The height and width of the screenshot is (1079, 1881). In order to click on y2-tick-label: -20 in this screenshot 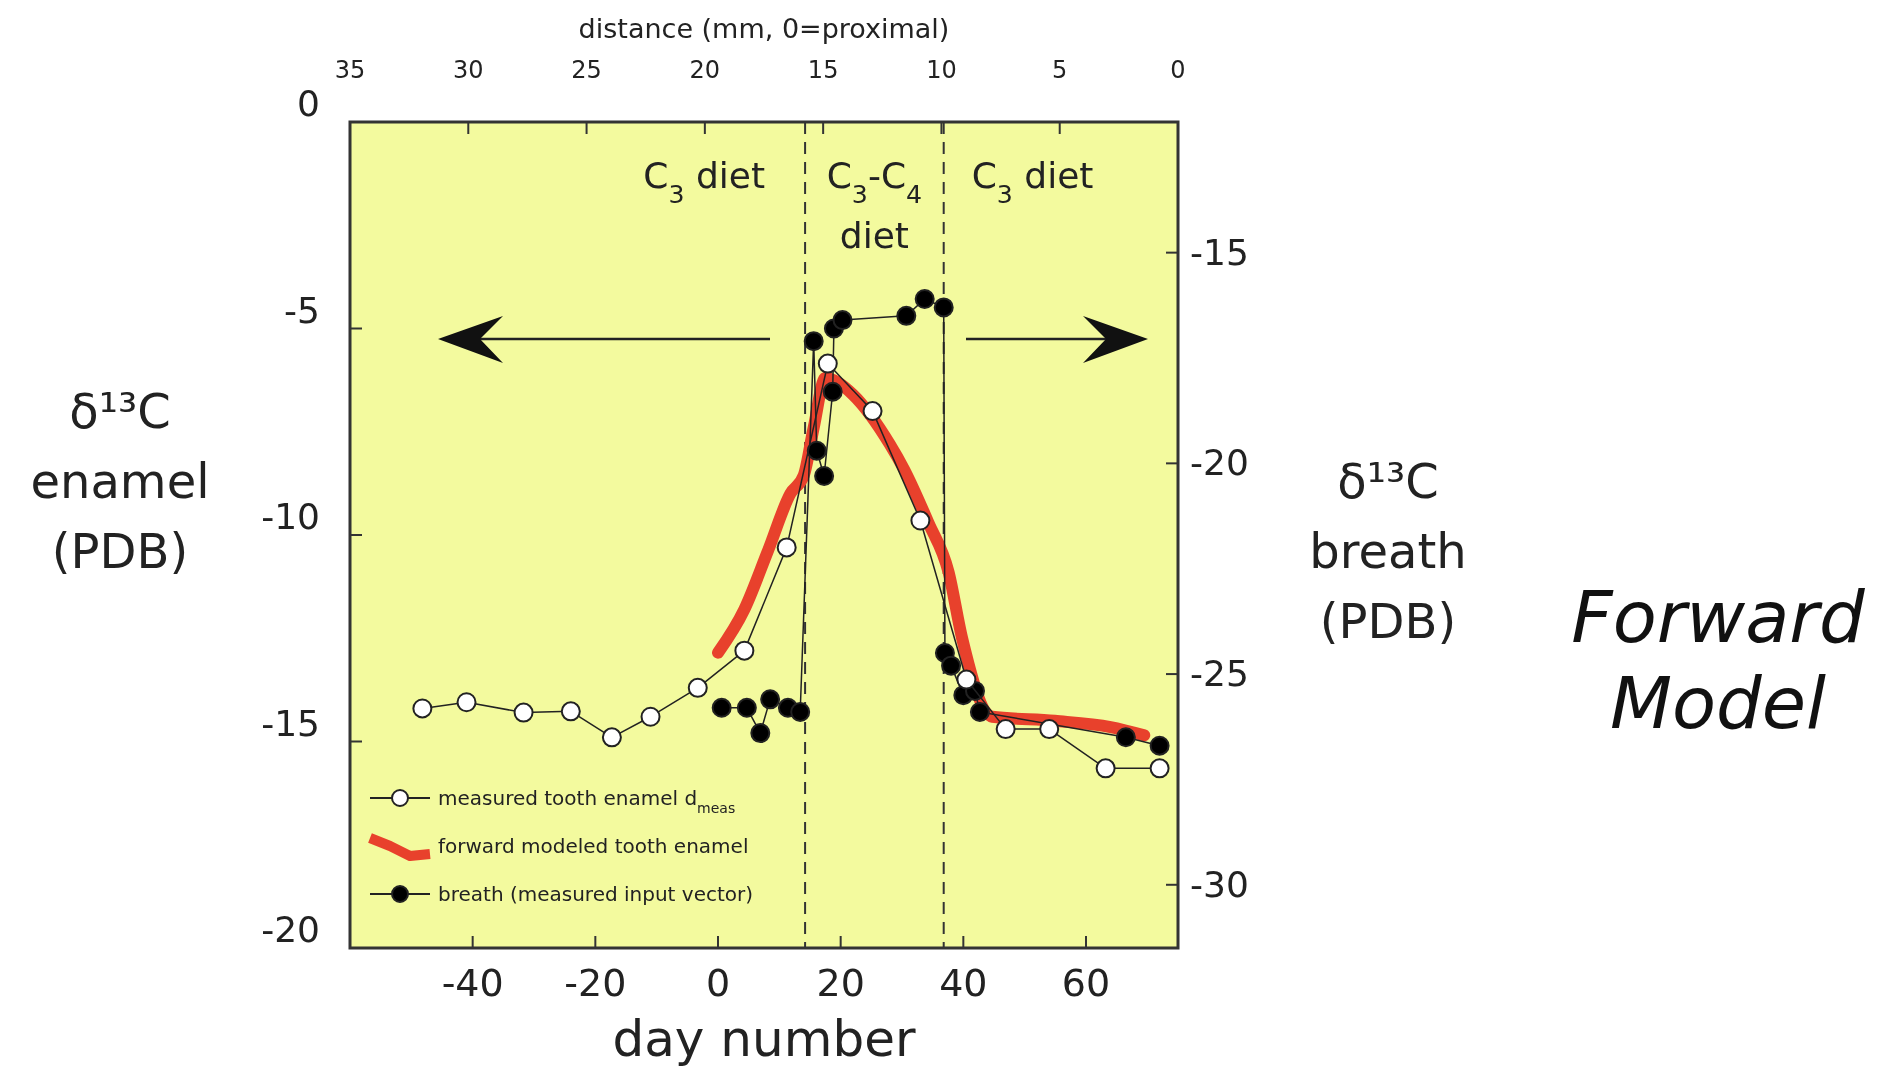, I will do `click(1219, 463)`.